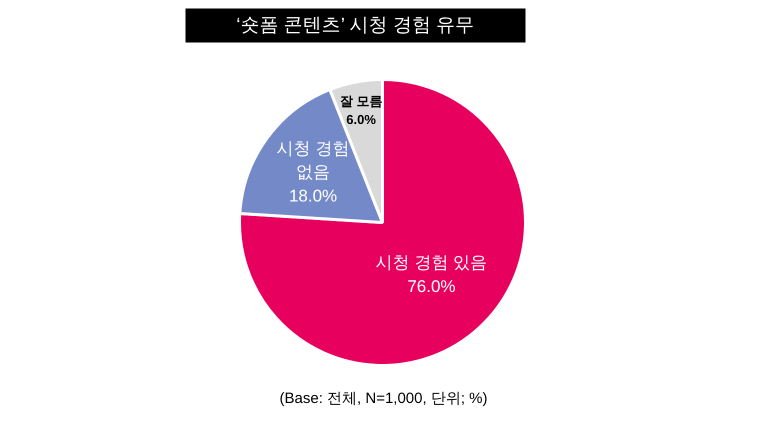 This screenshot has height=424, width=766. I want to click on data-label: 18.0%, so click(313, 196).